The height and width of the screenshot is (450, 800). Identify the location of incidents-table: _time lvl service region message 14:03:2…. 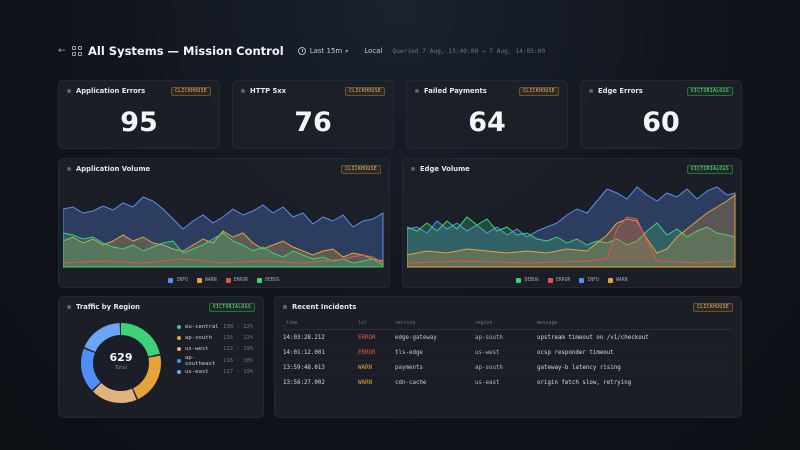
(508, 353).